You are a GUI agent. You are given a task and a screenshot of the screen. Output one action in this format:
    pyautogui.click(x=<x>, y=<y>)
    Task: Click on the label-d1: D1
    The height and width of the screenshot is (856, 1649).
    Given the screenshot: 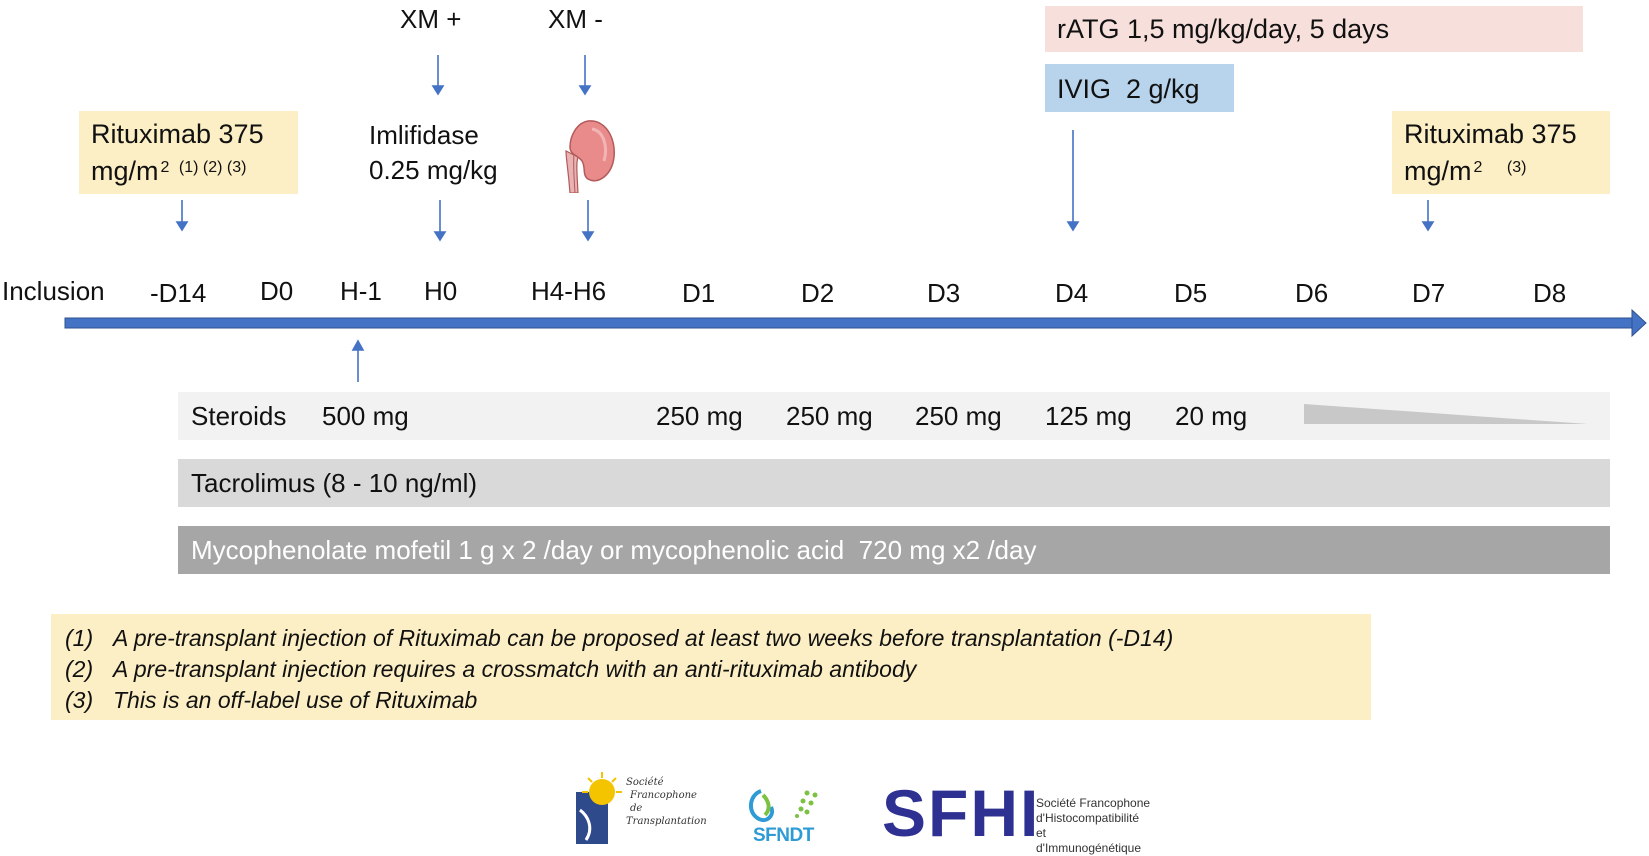 What is the action you would take?
    pyautogui.click(x=699, y=293)
    